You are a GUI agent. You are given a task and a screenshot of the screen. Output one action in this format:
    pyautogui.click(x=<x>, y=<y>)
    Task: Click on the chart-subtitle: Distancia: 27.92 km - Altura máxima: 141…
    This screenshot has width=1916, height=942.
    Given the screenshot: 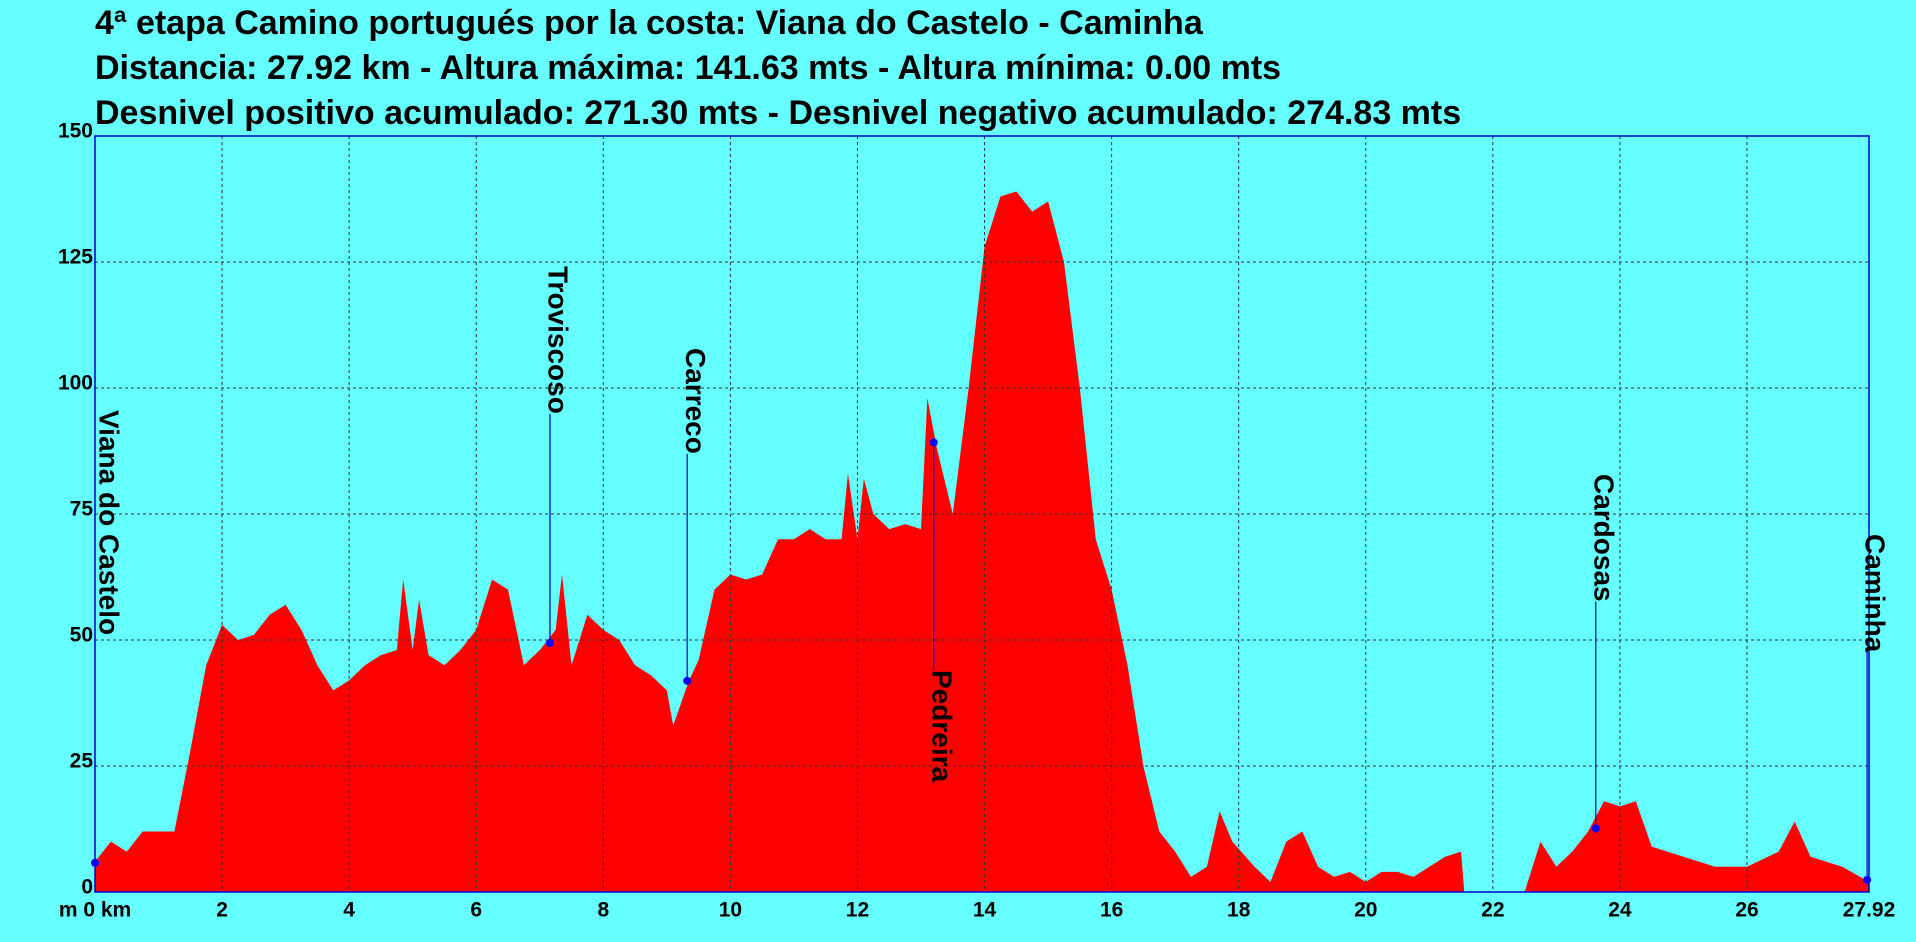 What is the action you would take?
    pyautogui.click(x=688, y=68)
    